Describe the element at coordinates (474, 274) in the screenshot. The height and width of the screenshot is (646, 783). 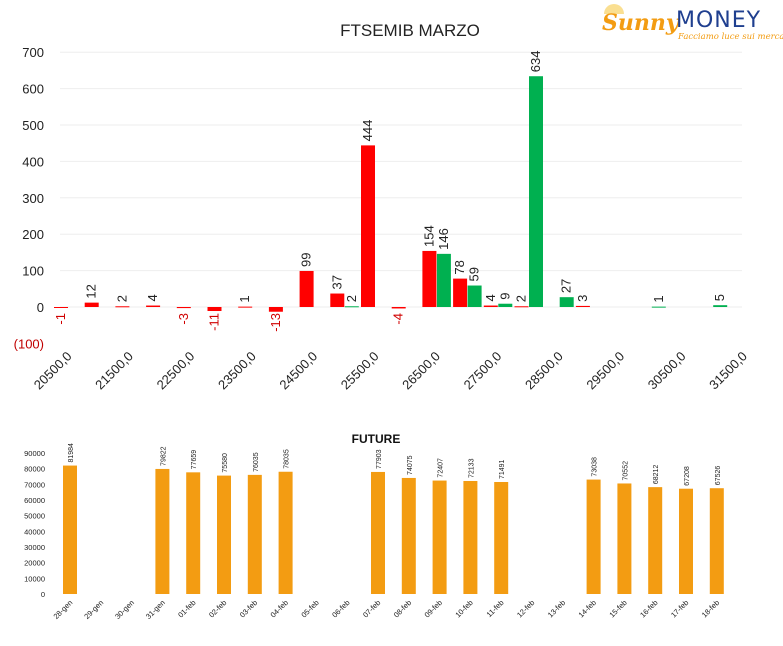
I see `data-label: 59` at that location.